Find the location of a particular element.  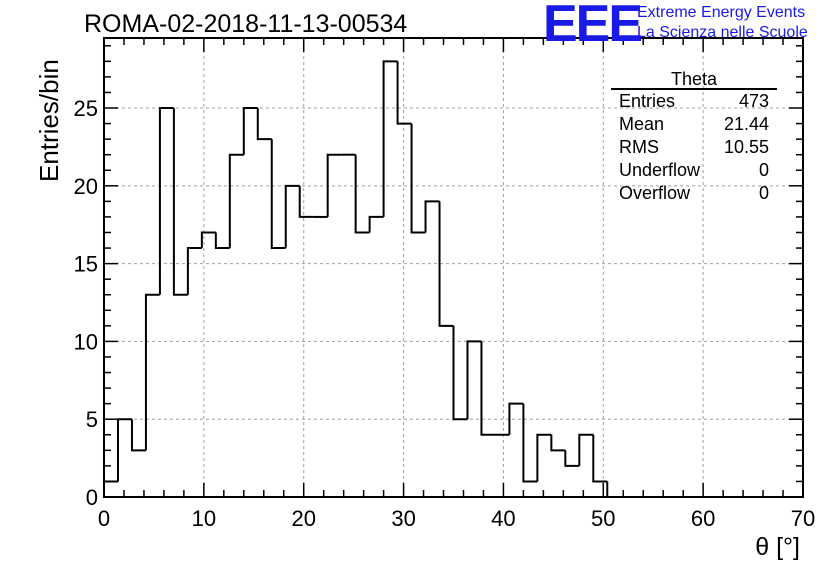

y-axis-label: Entries/bin is located at coordinates (49, 120).